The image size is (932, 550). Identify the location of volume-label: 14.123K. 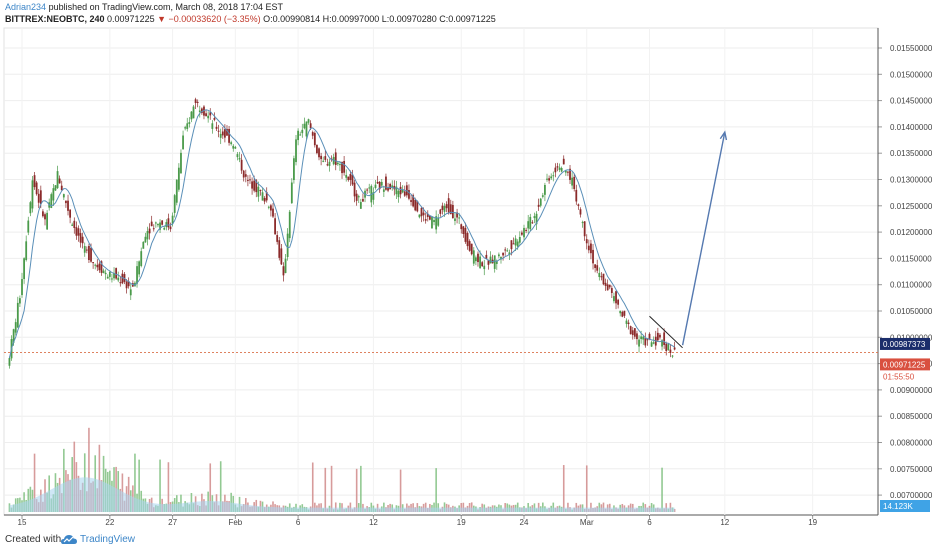
(905, 506).